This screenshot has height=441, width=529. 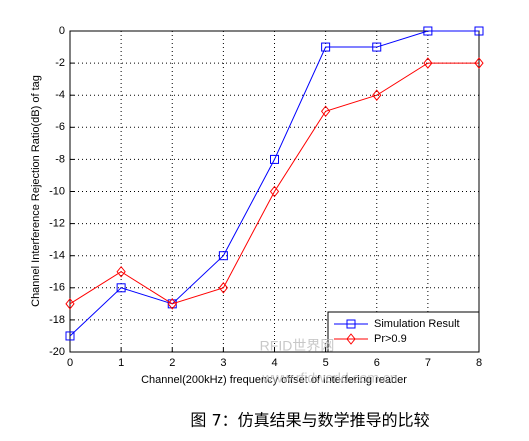 What do you see at coordinates (428, 363) in the screenshot?
I see `x-tick-label: 7` at bounding box center [428, 363].